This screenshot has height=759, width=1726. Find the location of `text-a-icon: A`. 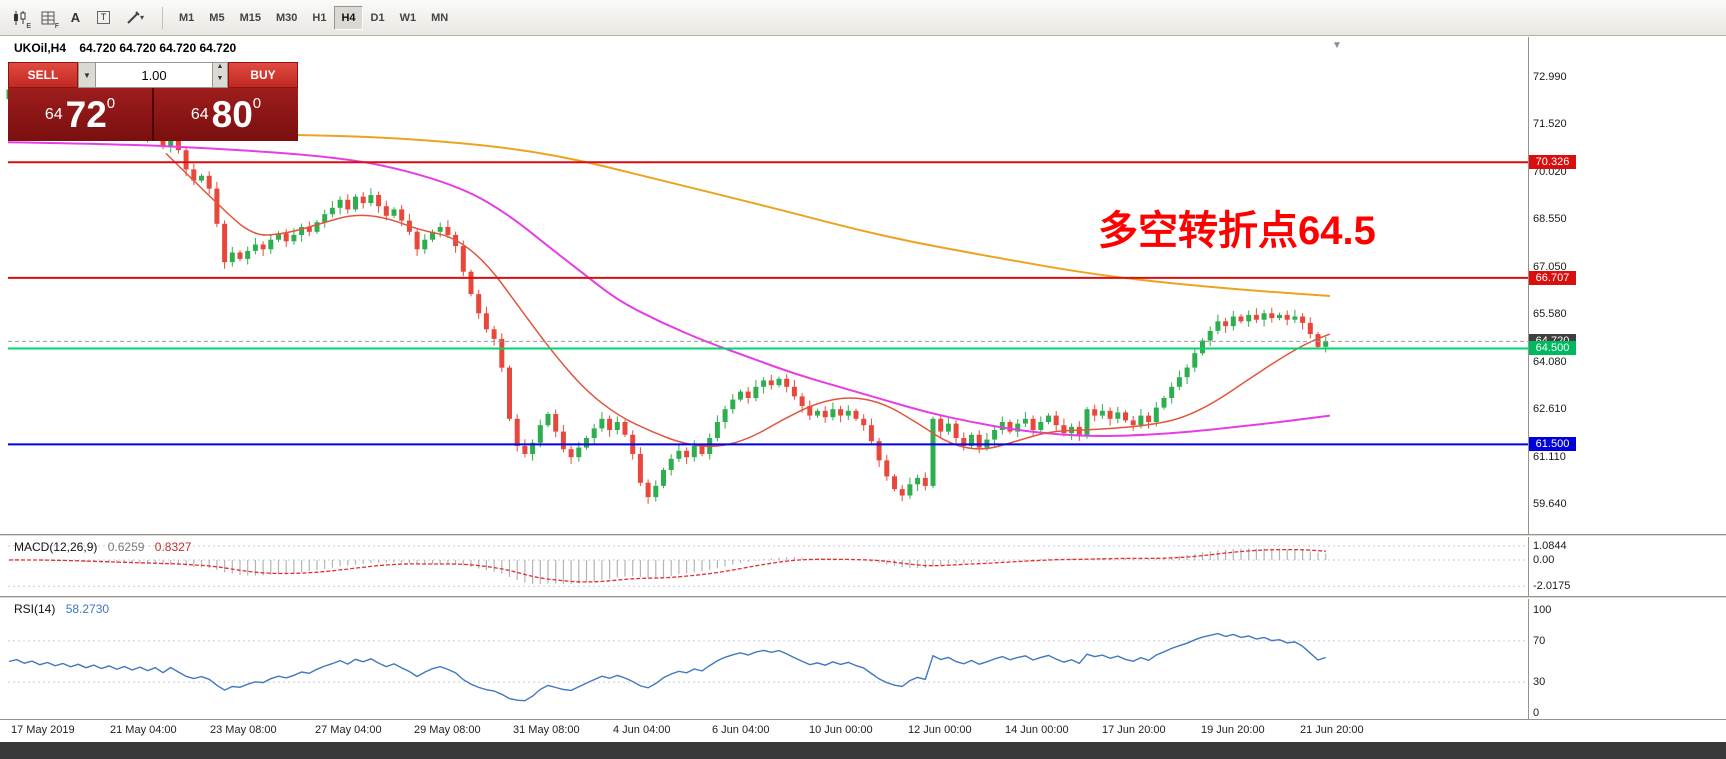

text-a-icon: A is located at coordinates (75, 17).